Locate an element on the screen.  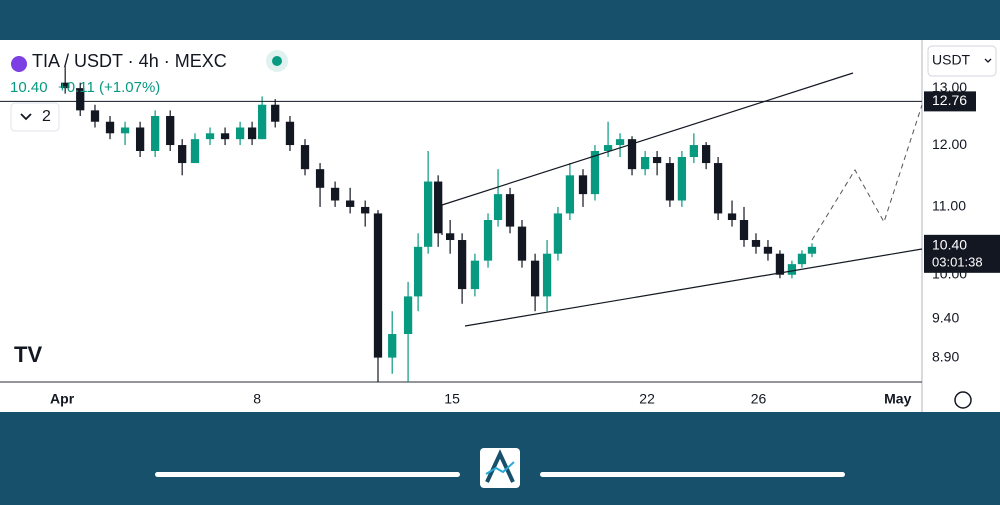
x-tick-label: May is located at coordinates (897, 399).